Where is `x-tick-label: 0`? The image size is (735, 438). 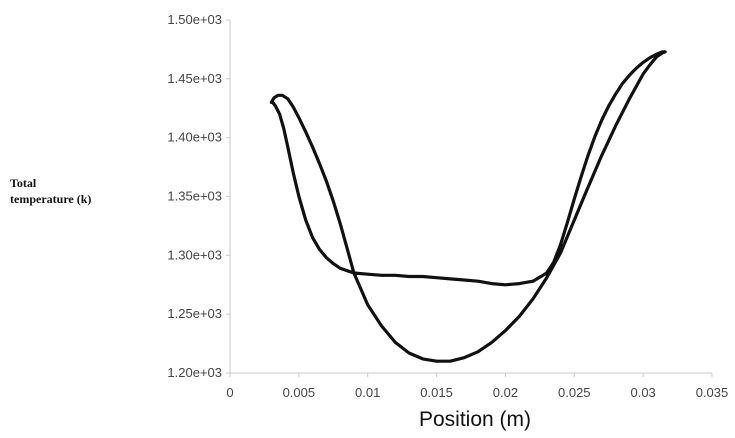 x-tick-label: 0 is located at coordinates (229, 392).